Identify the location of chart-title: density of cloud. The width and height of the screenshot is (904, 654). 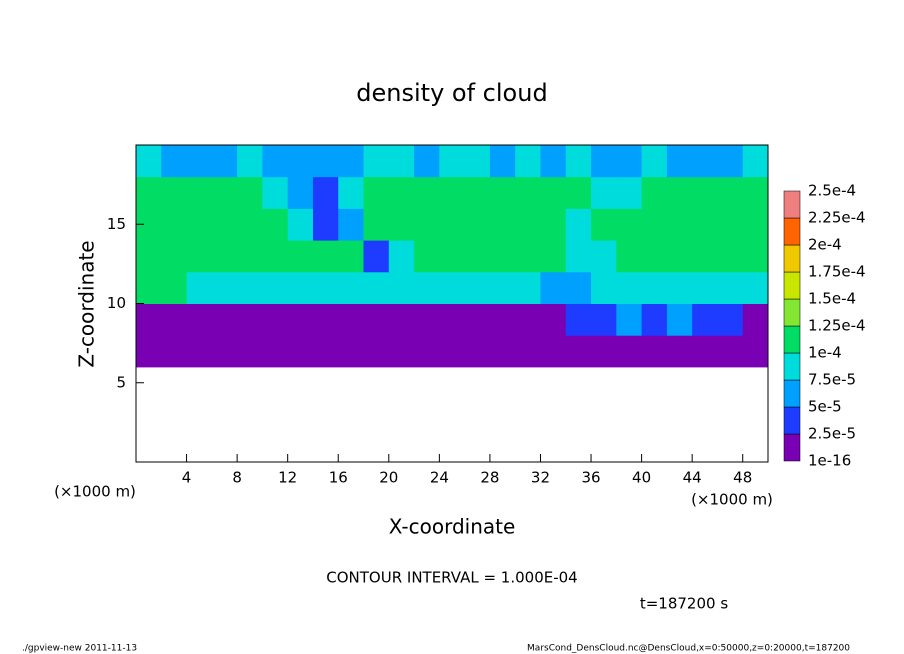
(451, 93).